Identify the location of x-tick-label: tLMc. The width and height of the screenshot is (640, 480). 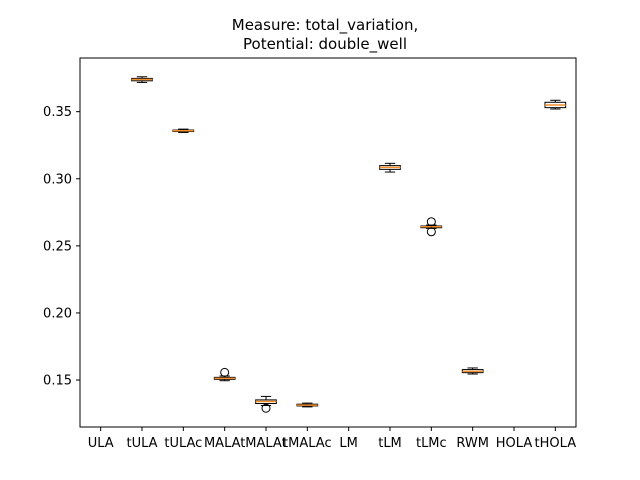
(431, 443).